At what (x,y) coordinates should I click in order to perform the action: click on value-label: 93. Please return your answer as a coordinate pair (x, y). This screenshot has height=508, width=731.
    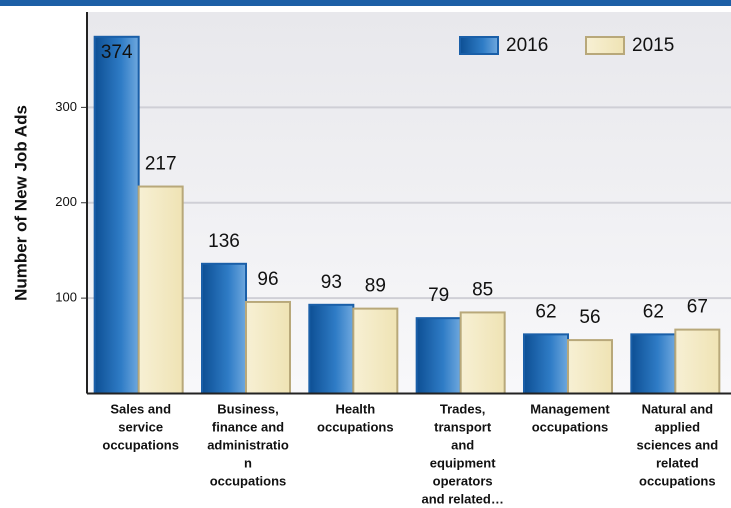
    Looking at the image, I should click on (331, 282).